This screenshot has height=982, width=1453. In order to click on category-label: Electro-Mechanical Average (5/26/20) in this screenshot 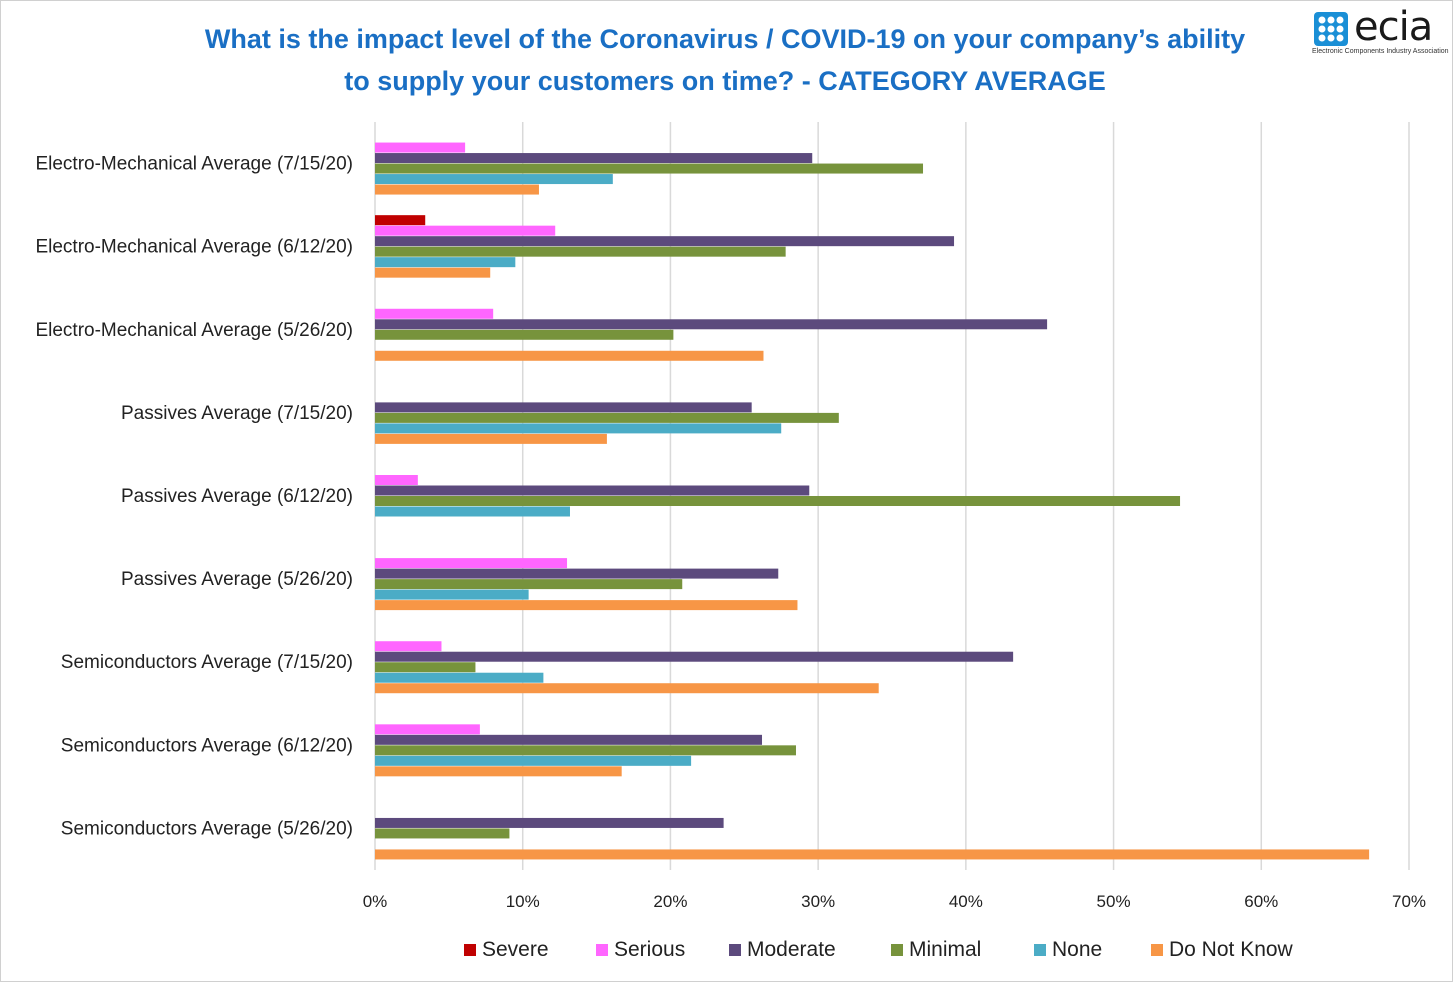, I will do `click(194, 330)`.